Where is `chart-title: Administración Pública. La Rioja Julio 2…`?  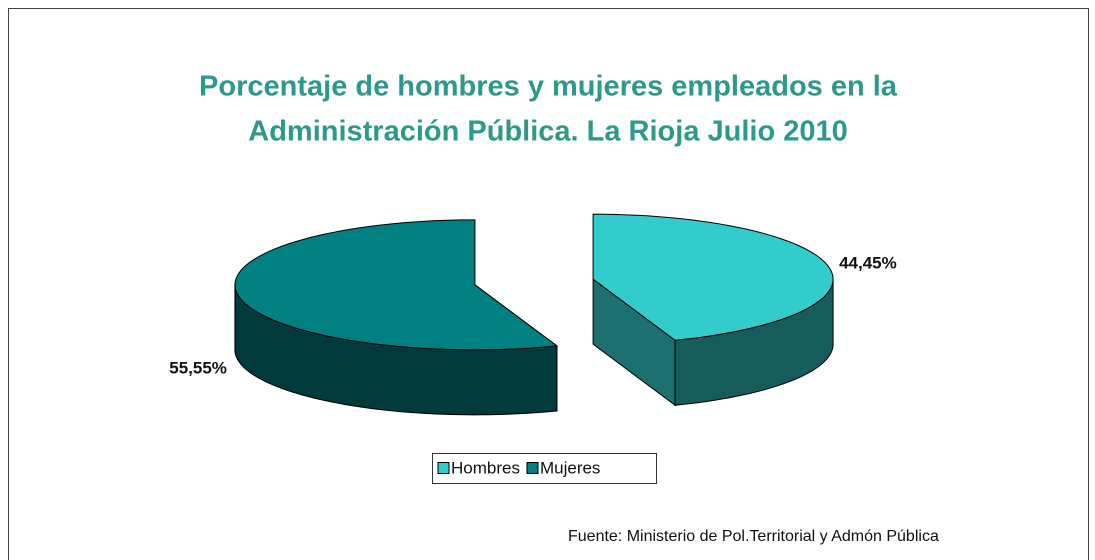
chart-title: Administración Pública. La Rioja Julio 2… is located at coordinates (548, 132).